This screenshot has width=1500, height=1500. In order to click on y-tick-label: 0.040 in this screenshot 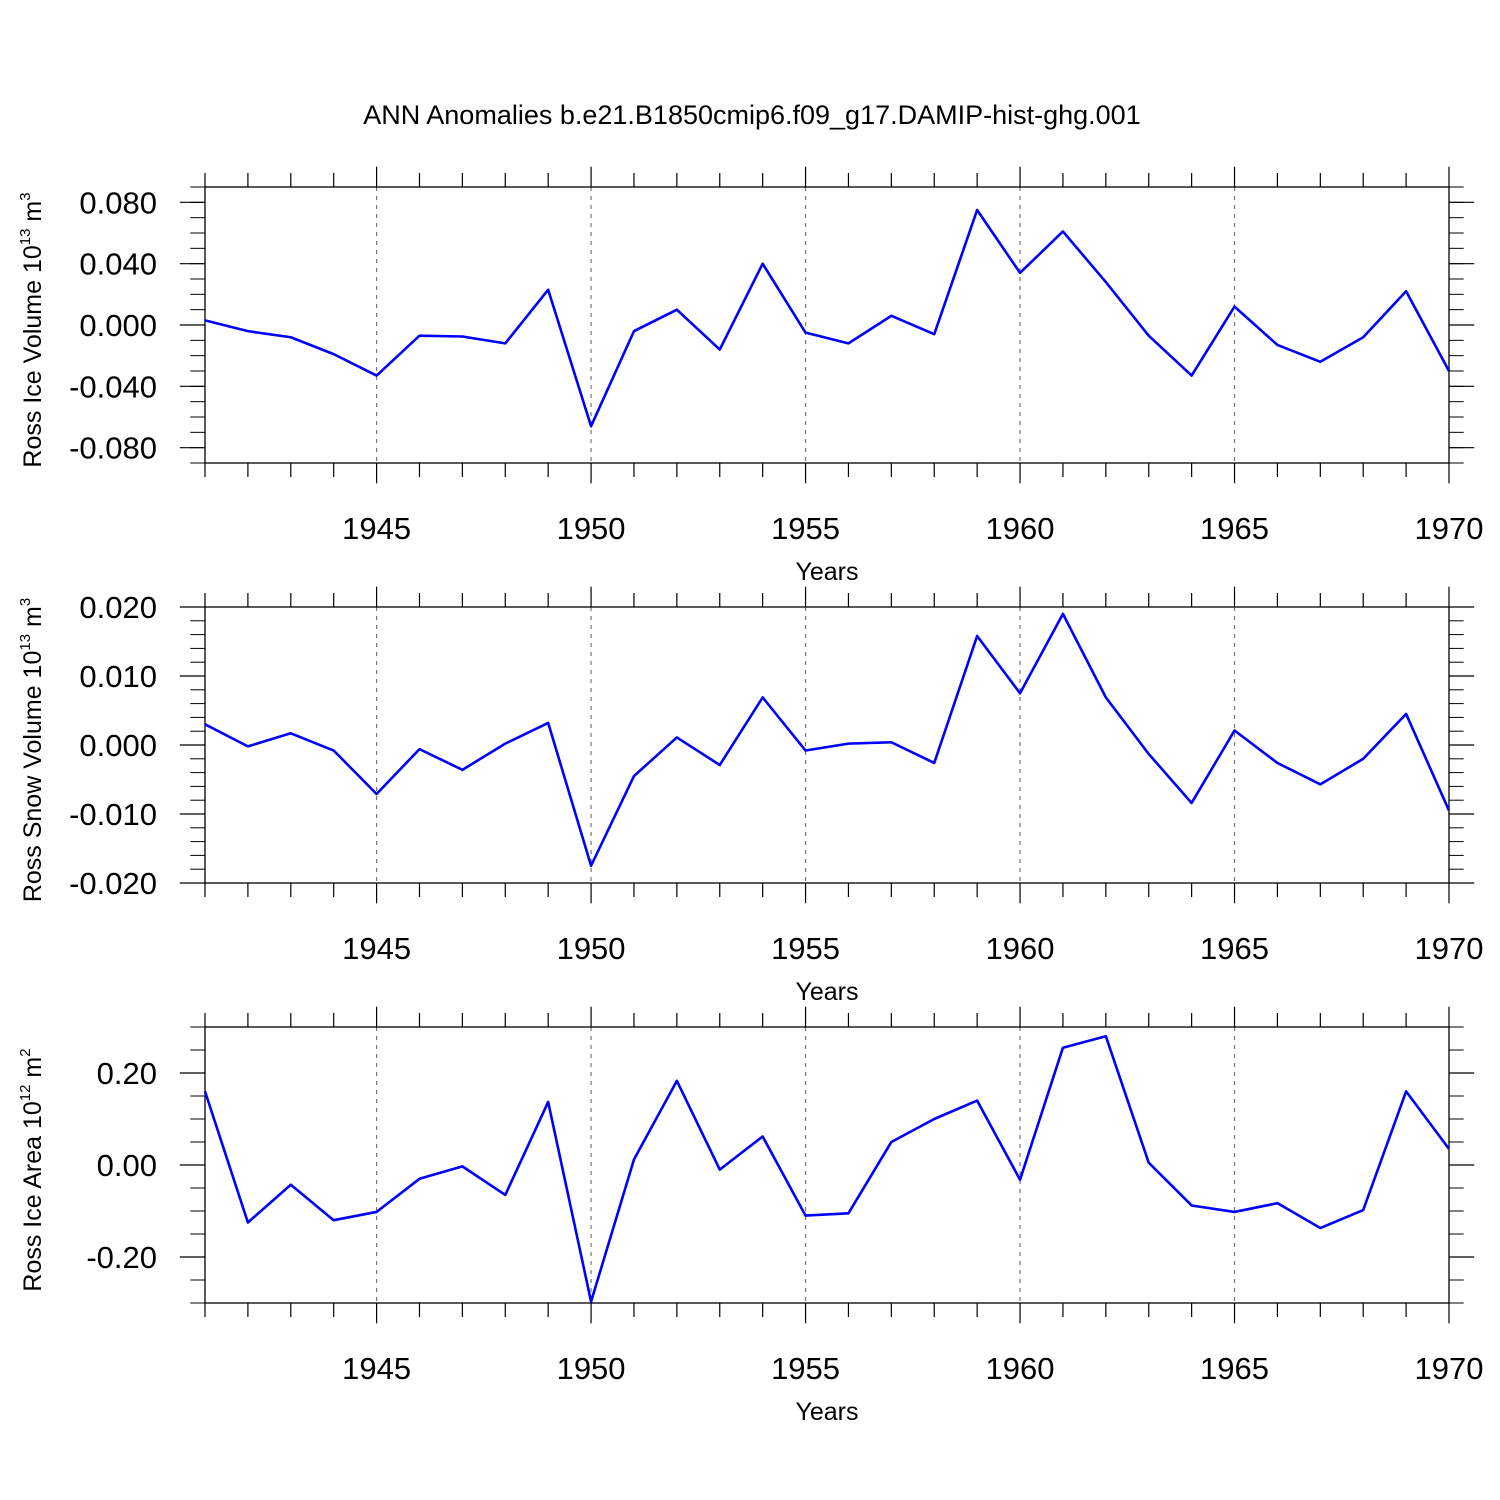, I will do `click(118, 264)`.